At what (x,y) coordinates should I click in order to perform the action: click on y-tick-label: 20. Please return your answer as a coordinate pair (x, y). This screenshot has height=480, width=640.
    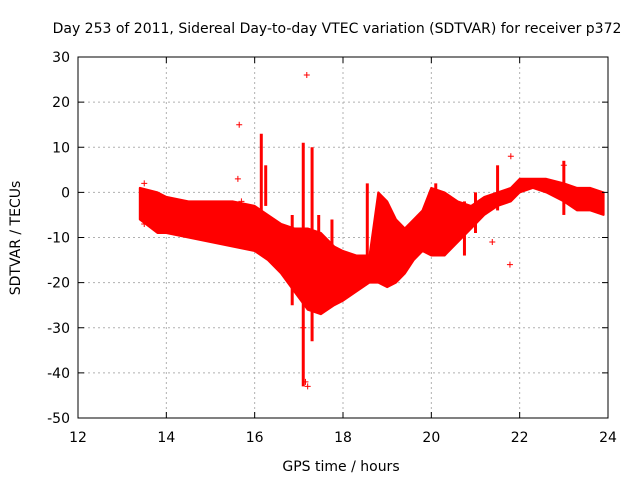
    Looking at the image, I should click on (61, 103).